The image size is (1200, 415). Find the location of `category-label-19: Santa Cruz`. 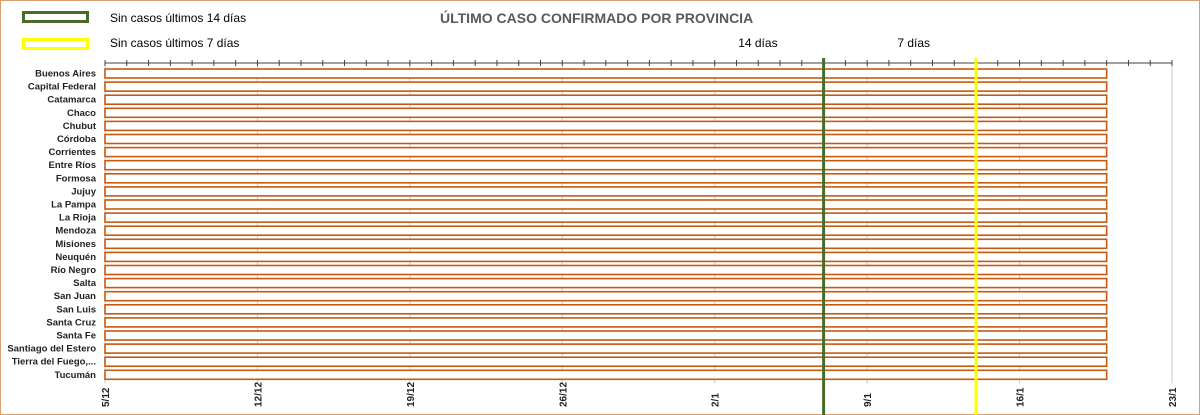

category-label-19: Santa Cruz is located at coordinates (71, 322).